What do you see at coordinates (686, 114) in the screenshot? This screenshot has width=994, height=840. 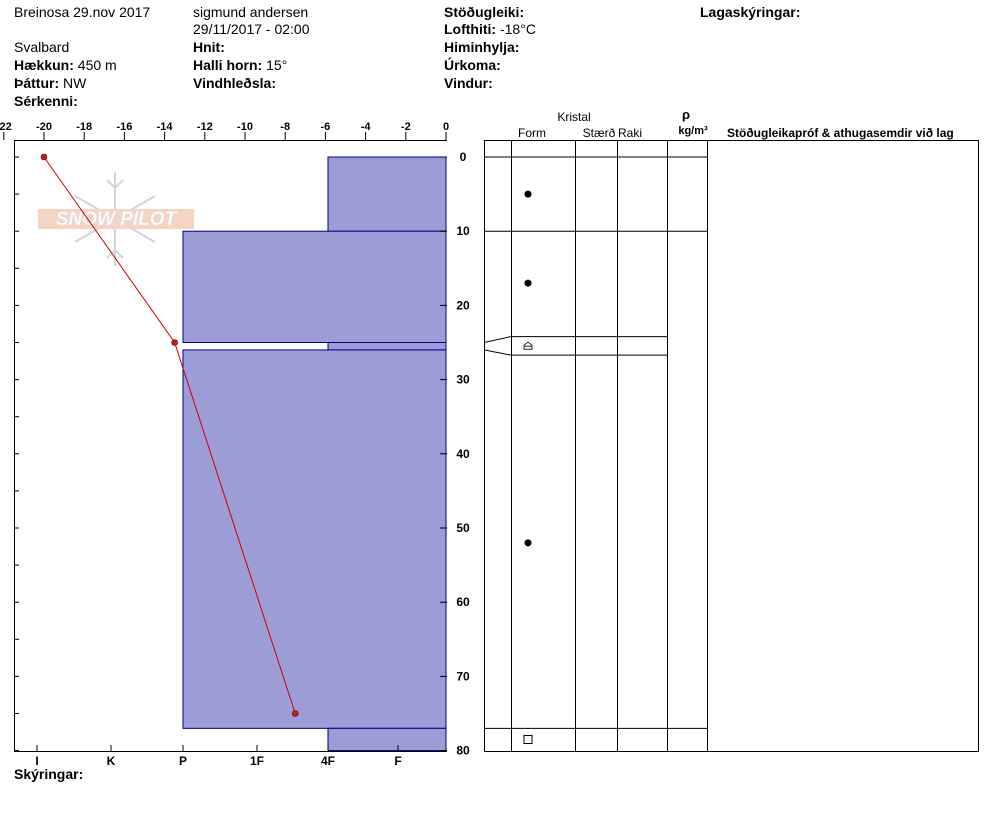 I see `header-rho: ρ` at bounding box center [686, 114].